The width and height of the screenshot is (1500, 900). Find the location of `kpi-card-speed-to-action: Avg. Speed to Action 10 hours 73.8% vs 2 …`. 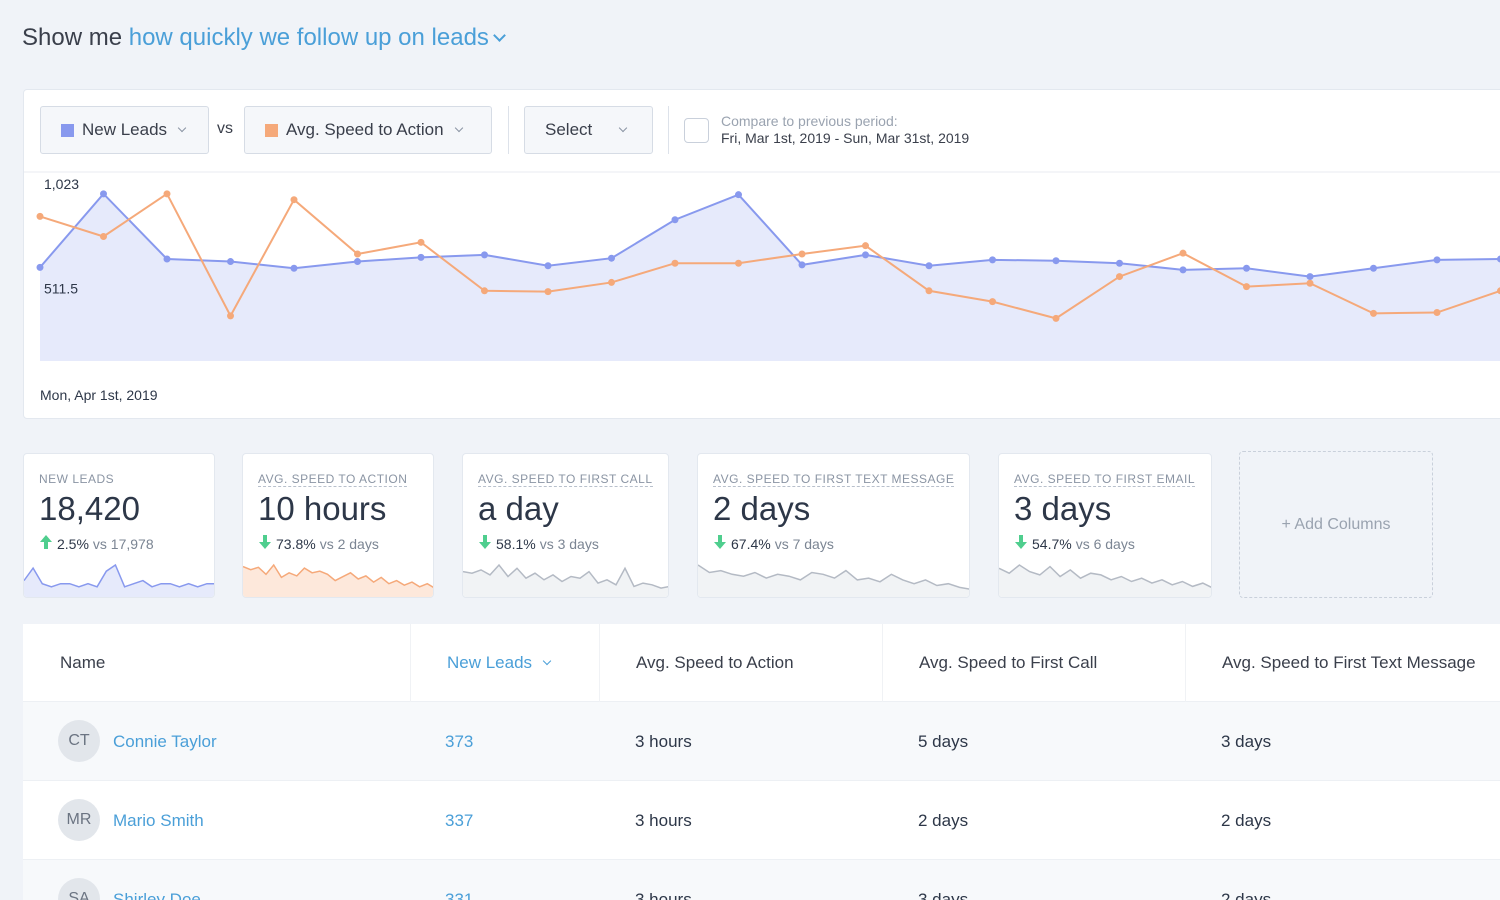

kpi-card-speed-to-action: Avg. Speed to Action 10 hours 73.8% vs 2 … is located at coordinates (338, 525).